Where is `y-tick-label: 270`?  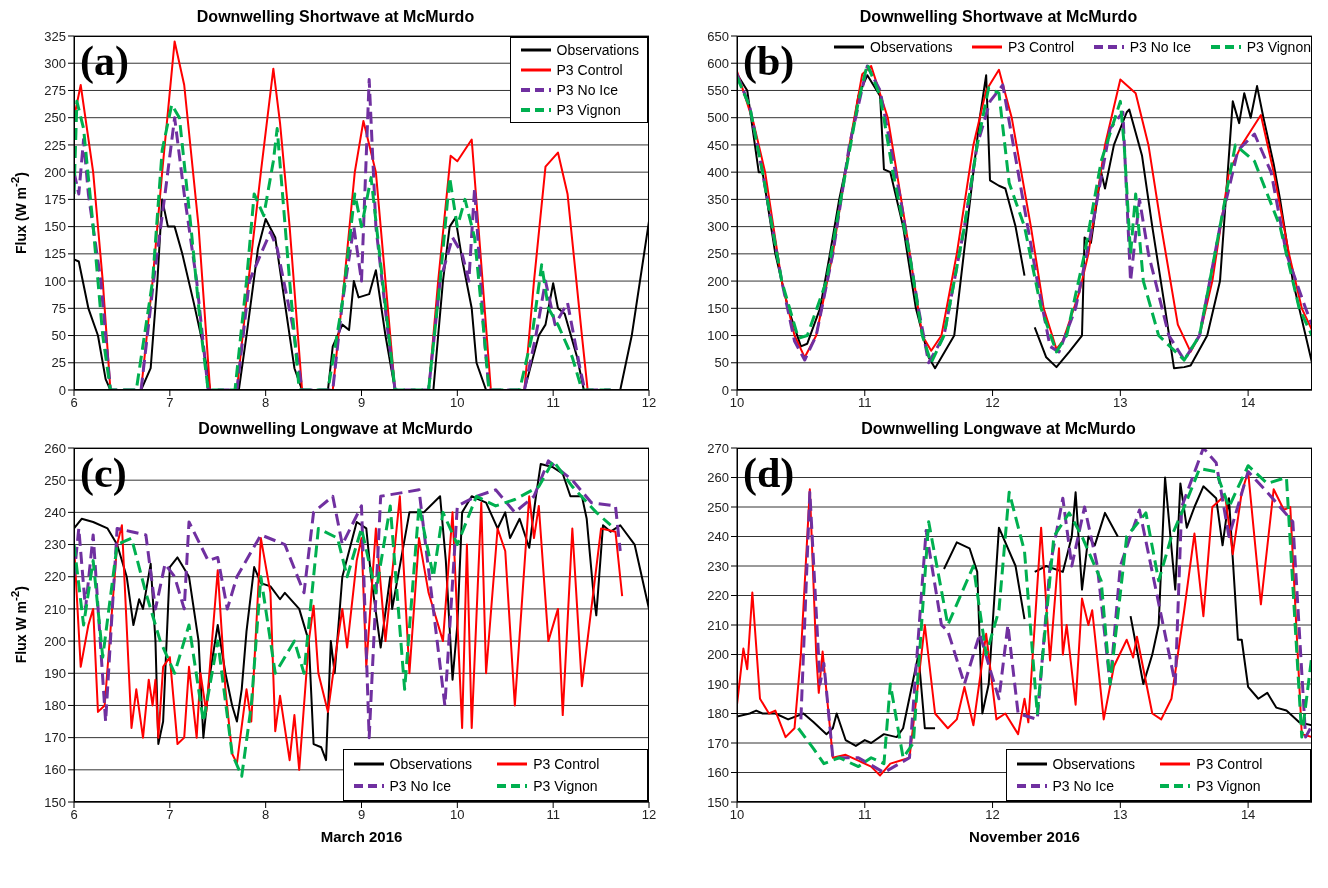 y-tick-label: 270 is located at coordinates (718, 448).